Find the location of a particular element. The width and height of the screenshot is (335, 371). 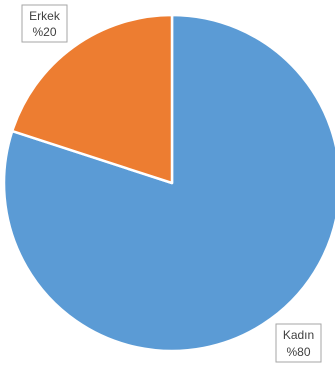

data-label-kadin: Kadın %80 is located at coordinates (298, 343).